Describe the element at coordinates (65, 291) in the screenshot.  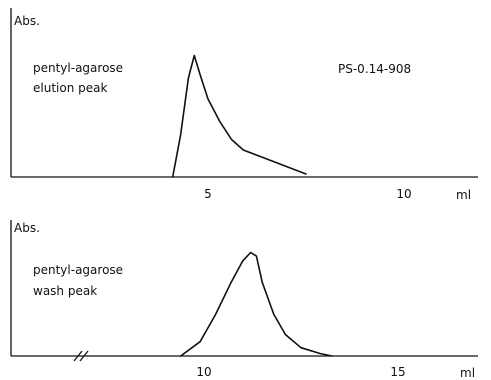
I see `wash-annotation-line-2: wash peak` at that location.